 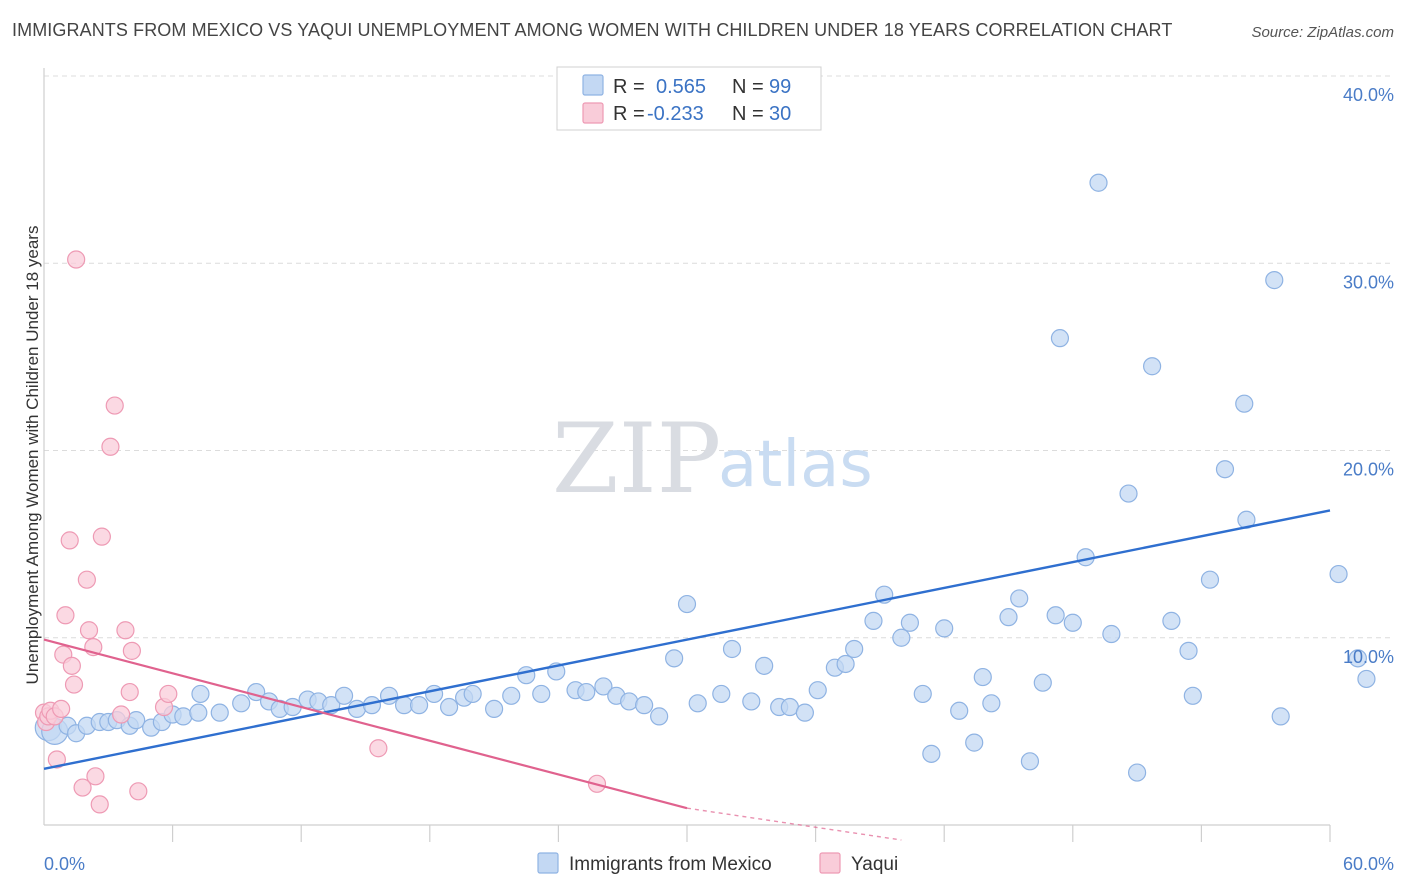 What do you see at coordinates (748, 87) in the screenshot?
I see `legend-n-label-mexico: N =` at bounding box center [748, 87].